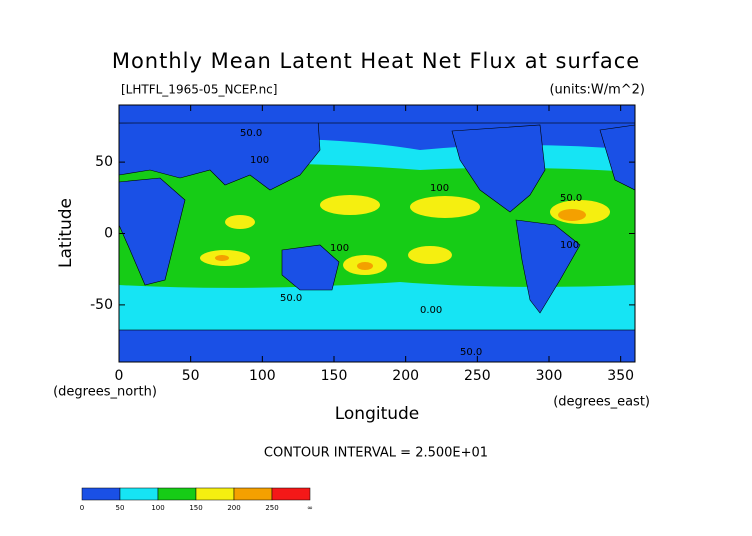 Image resolution: width=752 pixels, height=536 pixels. I want to click on contour-label: 0.00, so click(431, 310).